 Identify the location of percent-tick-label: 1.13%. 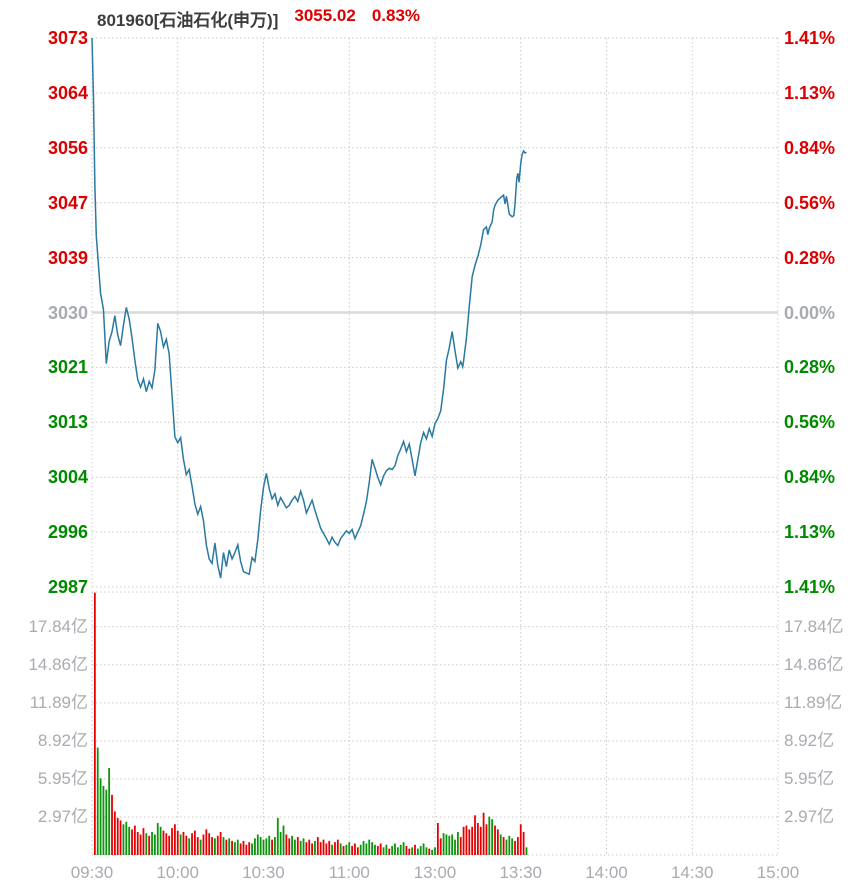
(810, 532).